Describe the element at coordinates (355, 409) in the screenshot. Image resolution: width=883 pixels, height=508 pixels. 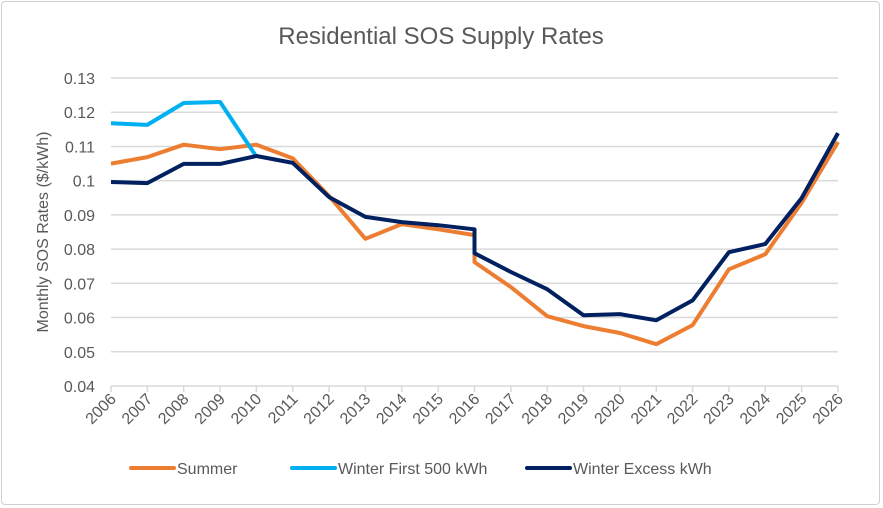
I see `x-tick-label: 2013` at that location.